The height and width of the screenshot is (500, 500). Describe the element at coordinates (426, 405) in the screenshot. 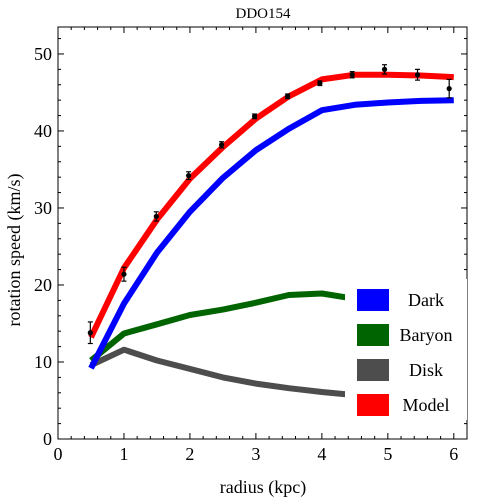

I see `legend-label-model: Model` at that location.